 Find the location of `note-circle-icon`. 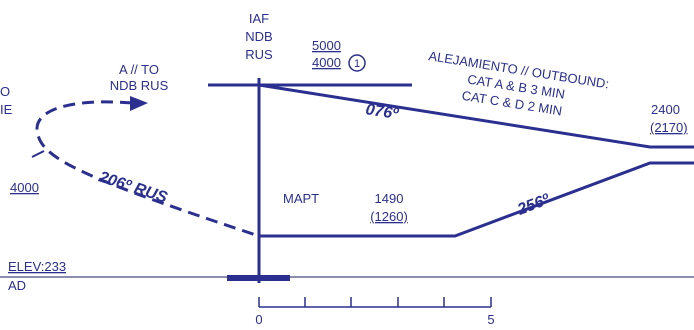

note-circle-icon is located at coordinates (357, 63).